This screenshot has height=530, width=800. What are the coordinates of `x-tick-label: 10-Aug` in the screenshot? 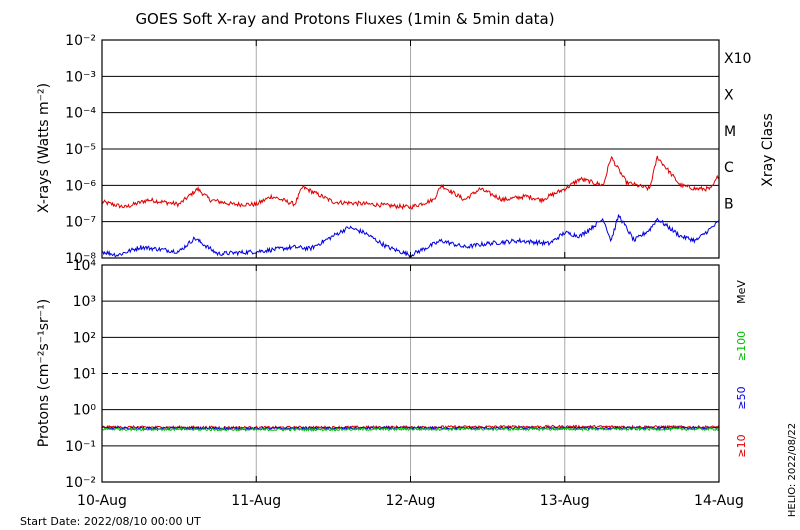 It's located at (102, 501).